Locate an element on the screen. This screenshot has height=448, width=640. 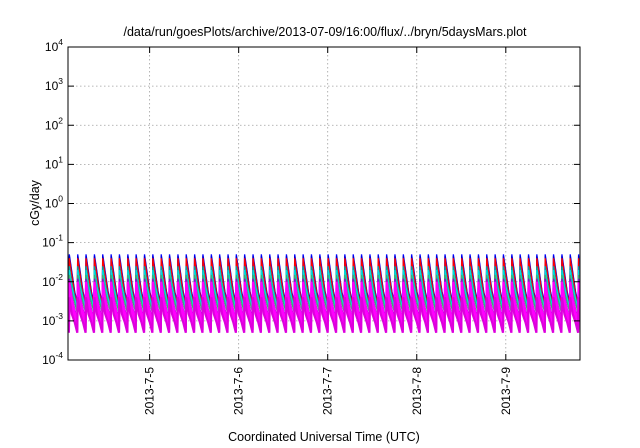
y-tick-label: 10⁻⁴ is located at coordinates (52, 358).